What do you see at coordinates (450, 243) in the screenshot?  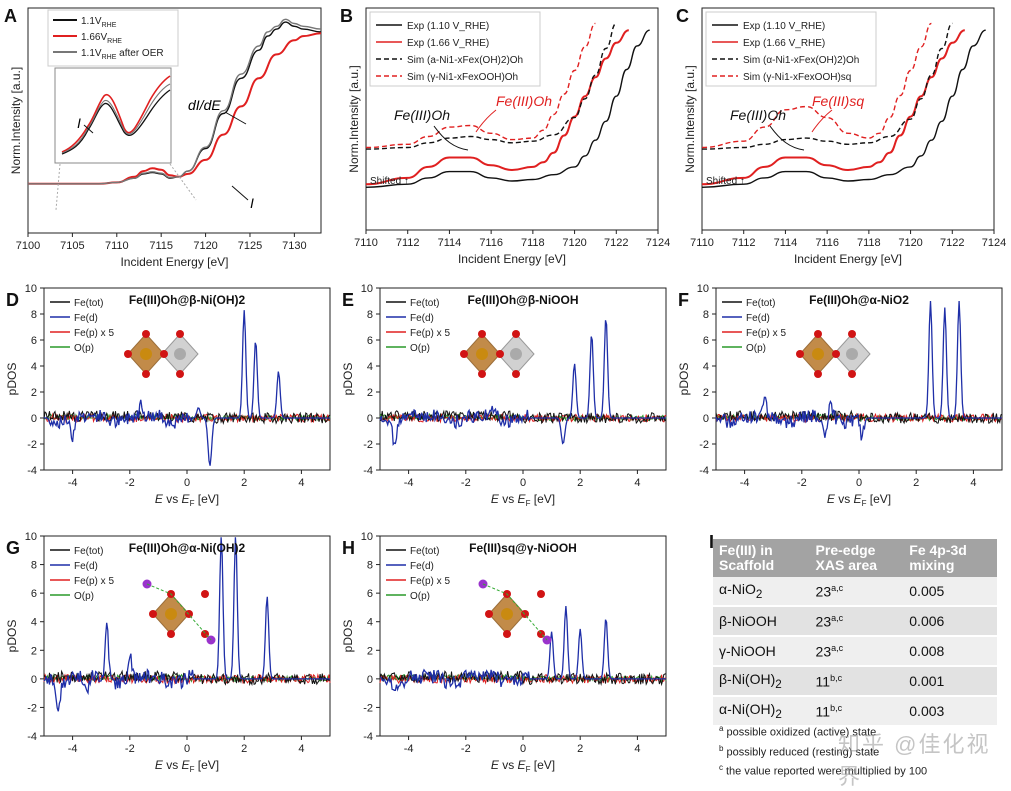 I see `x-tick-label: 7114` at bounding box center [450, 243].